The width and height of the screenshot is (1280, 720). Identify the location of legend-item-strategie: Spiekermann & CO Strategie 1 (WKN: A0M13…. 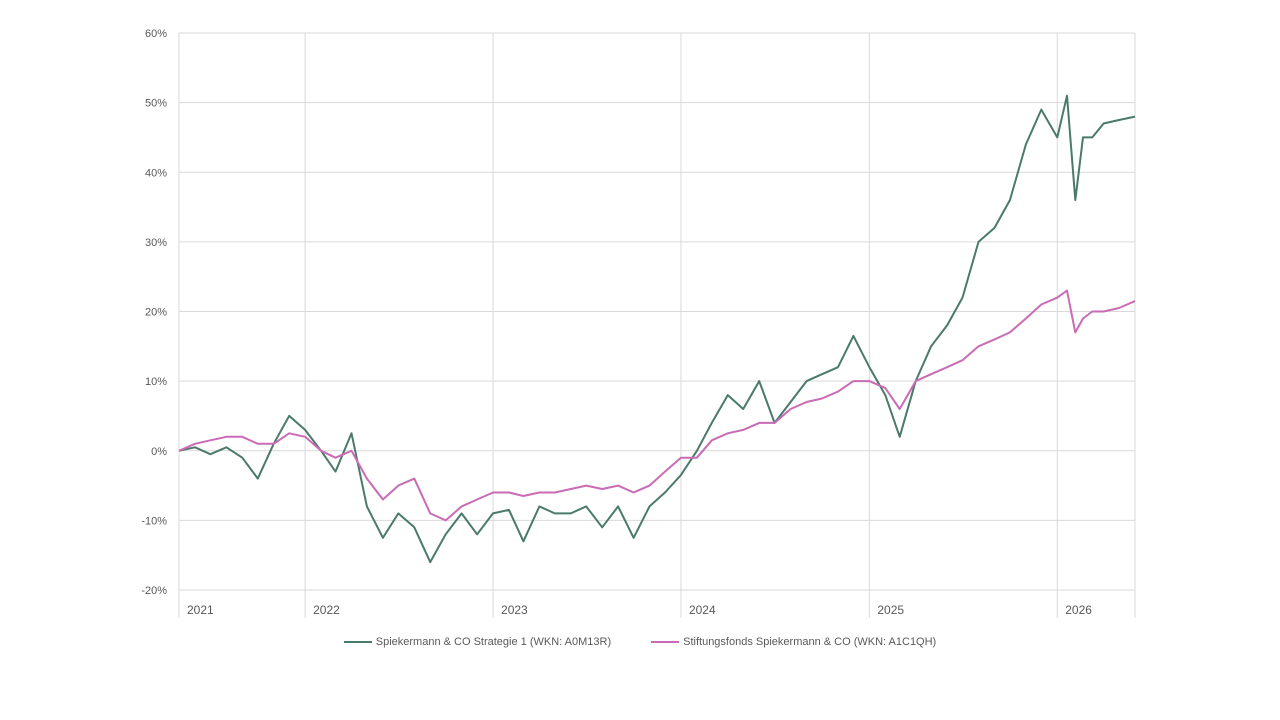
(477, 642).